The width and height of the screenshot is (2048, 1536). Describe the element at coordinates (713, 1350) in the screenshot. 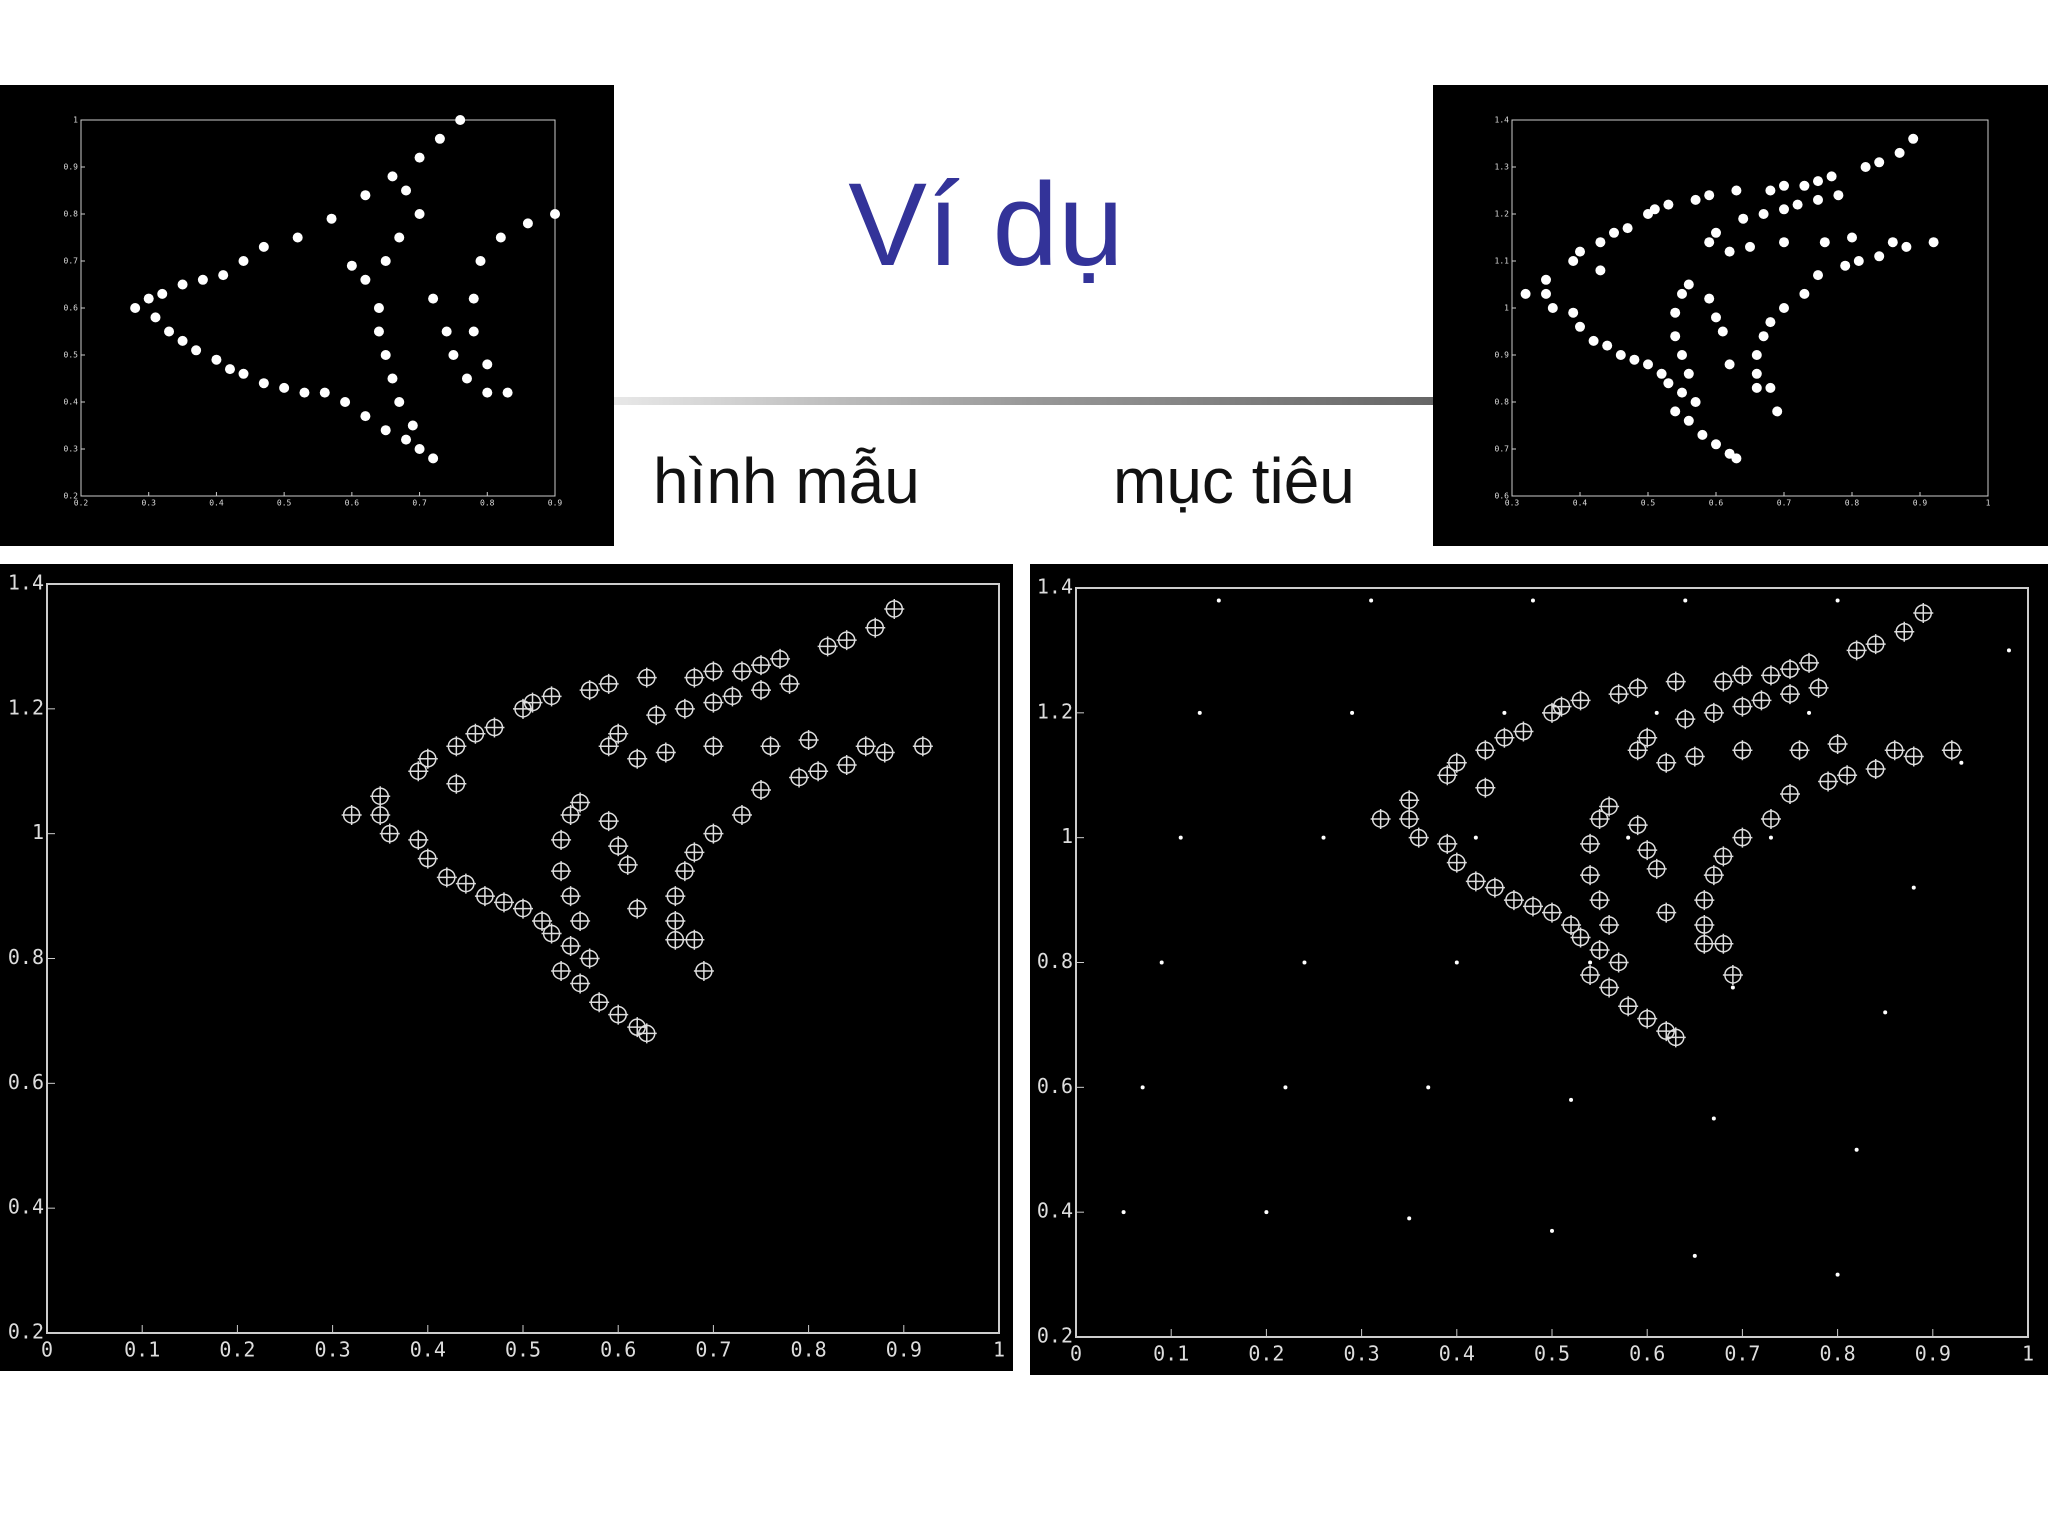

I see `x-tick-label: 0.7` at that location.